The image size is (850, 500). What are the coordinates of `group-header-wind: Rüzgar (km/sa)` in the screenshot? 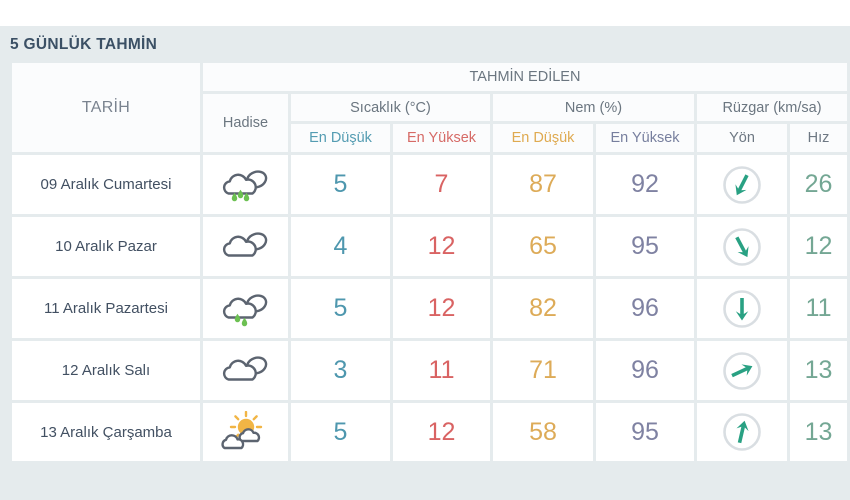 It's located at (772, 107).